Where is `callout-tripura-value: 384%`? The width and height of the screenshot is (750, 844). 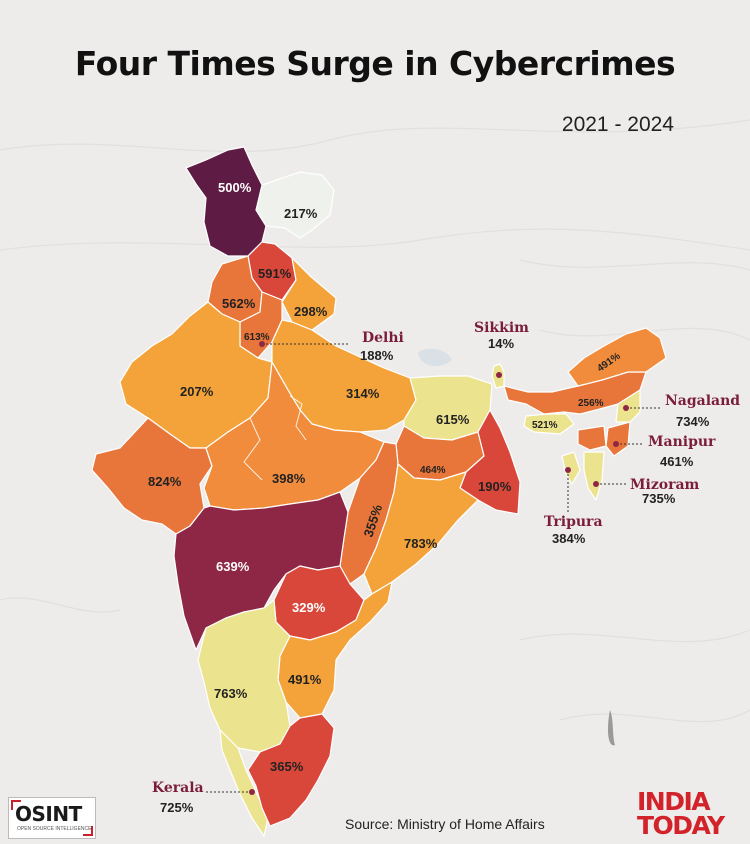 callout-tripura-value: 384% is located at coordinates (569, 538).